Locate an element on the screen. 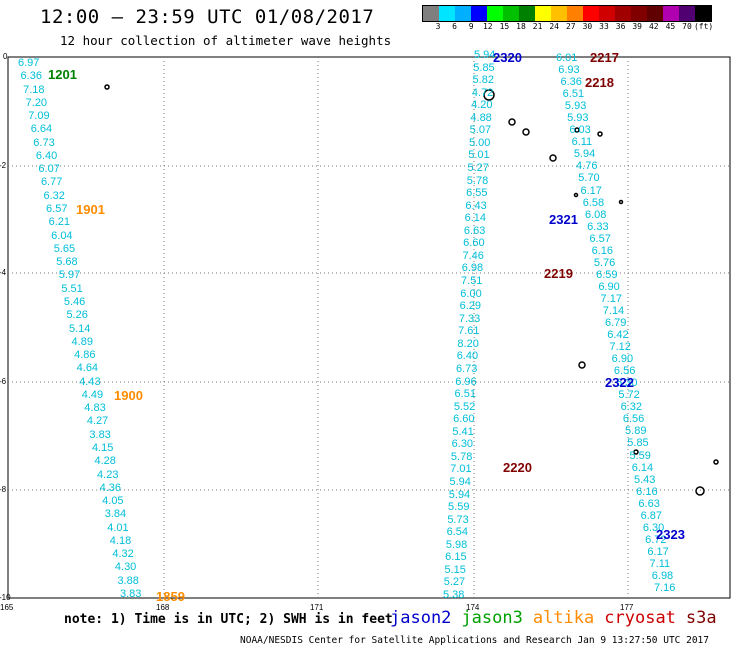 This screenshot has width=740, height=650. wave-height-label: 4.49 is located at coordinates (92, 394).